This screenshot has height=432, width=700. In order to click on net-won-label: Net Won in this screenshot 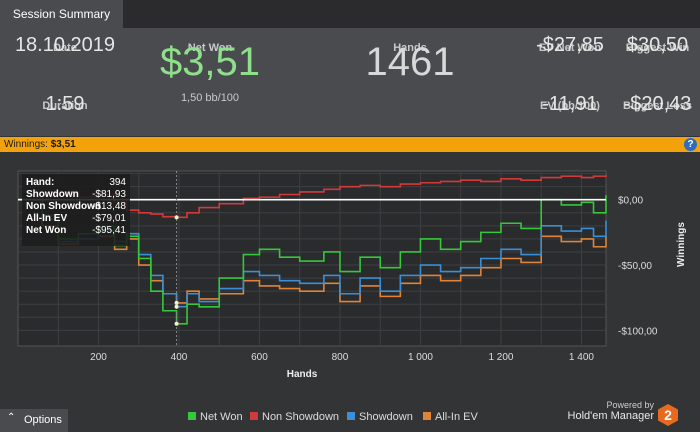, I will do `click(210, 48)`.